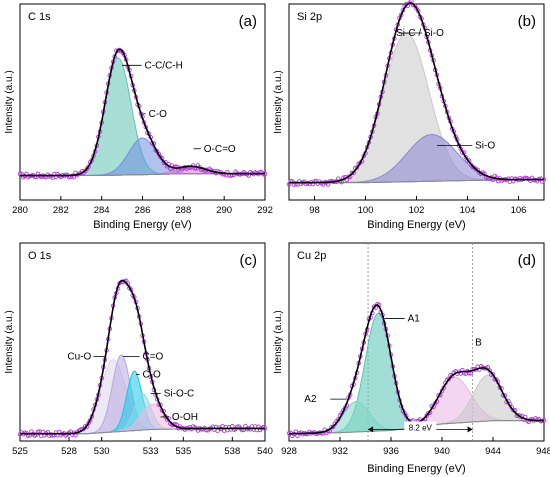 This screenshot has height=477, width=550. Describe the element at coordinates (417, 210) in the screenshot. I see `x-tick-label: 102` at that location.